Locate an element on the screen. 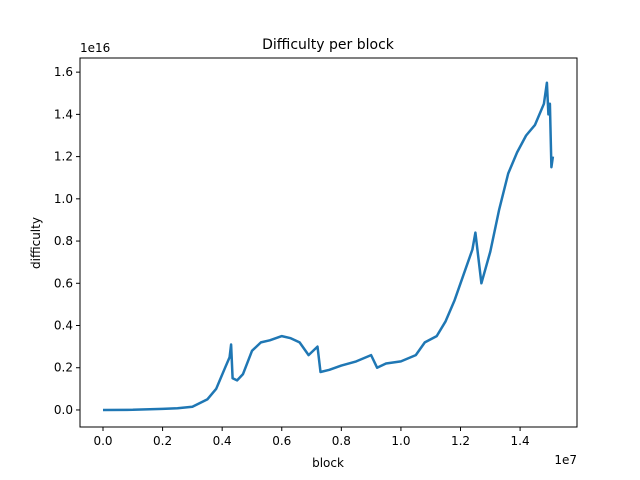  y-offset-label: 1e16 is located at coordinates (95, 48).